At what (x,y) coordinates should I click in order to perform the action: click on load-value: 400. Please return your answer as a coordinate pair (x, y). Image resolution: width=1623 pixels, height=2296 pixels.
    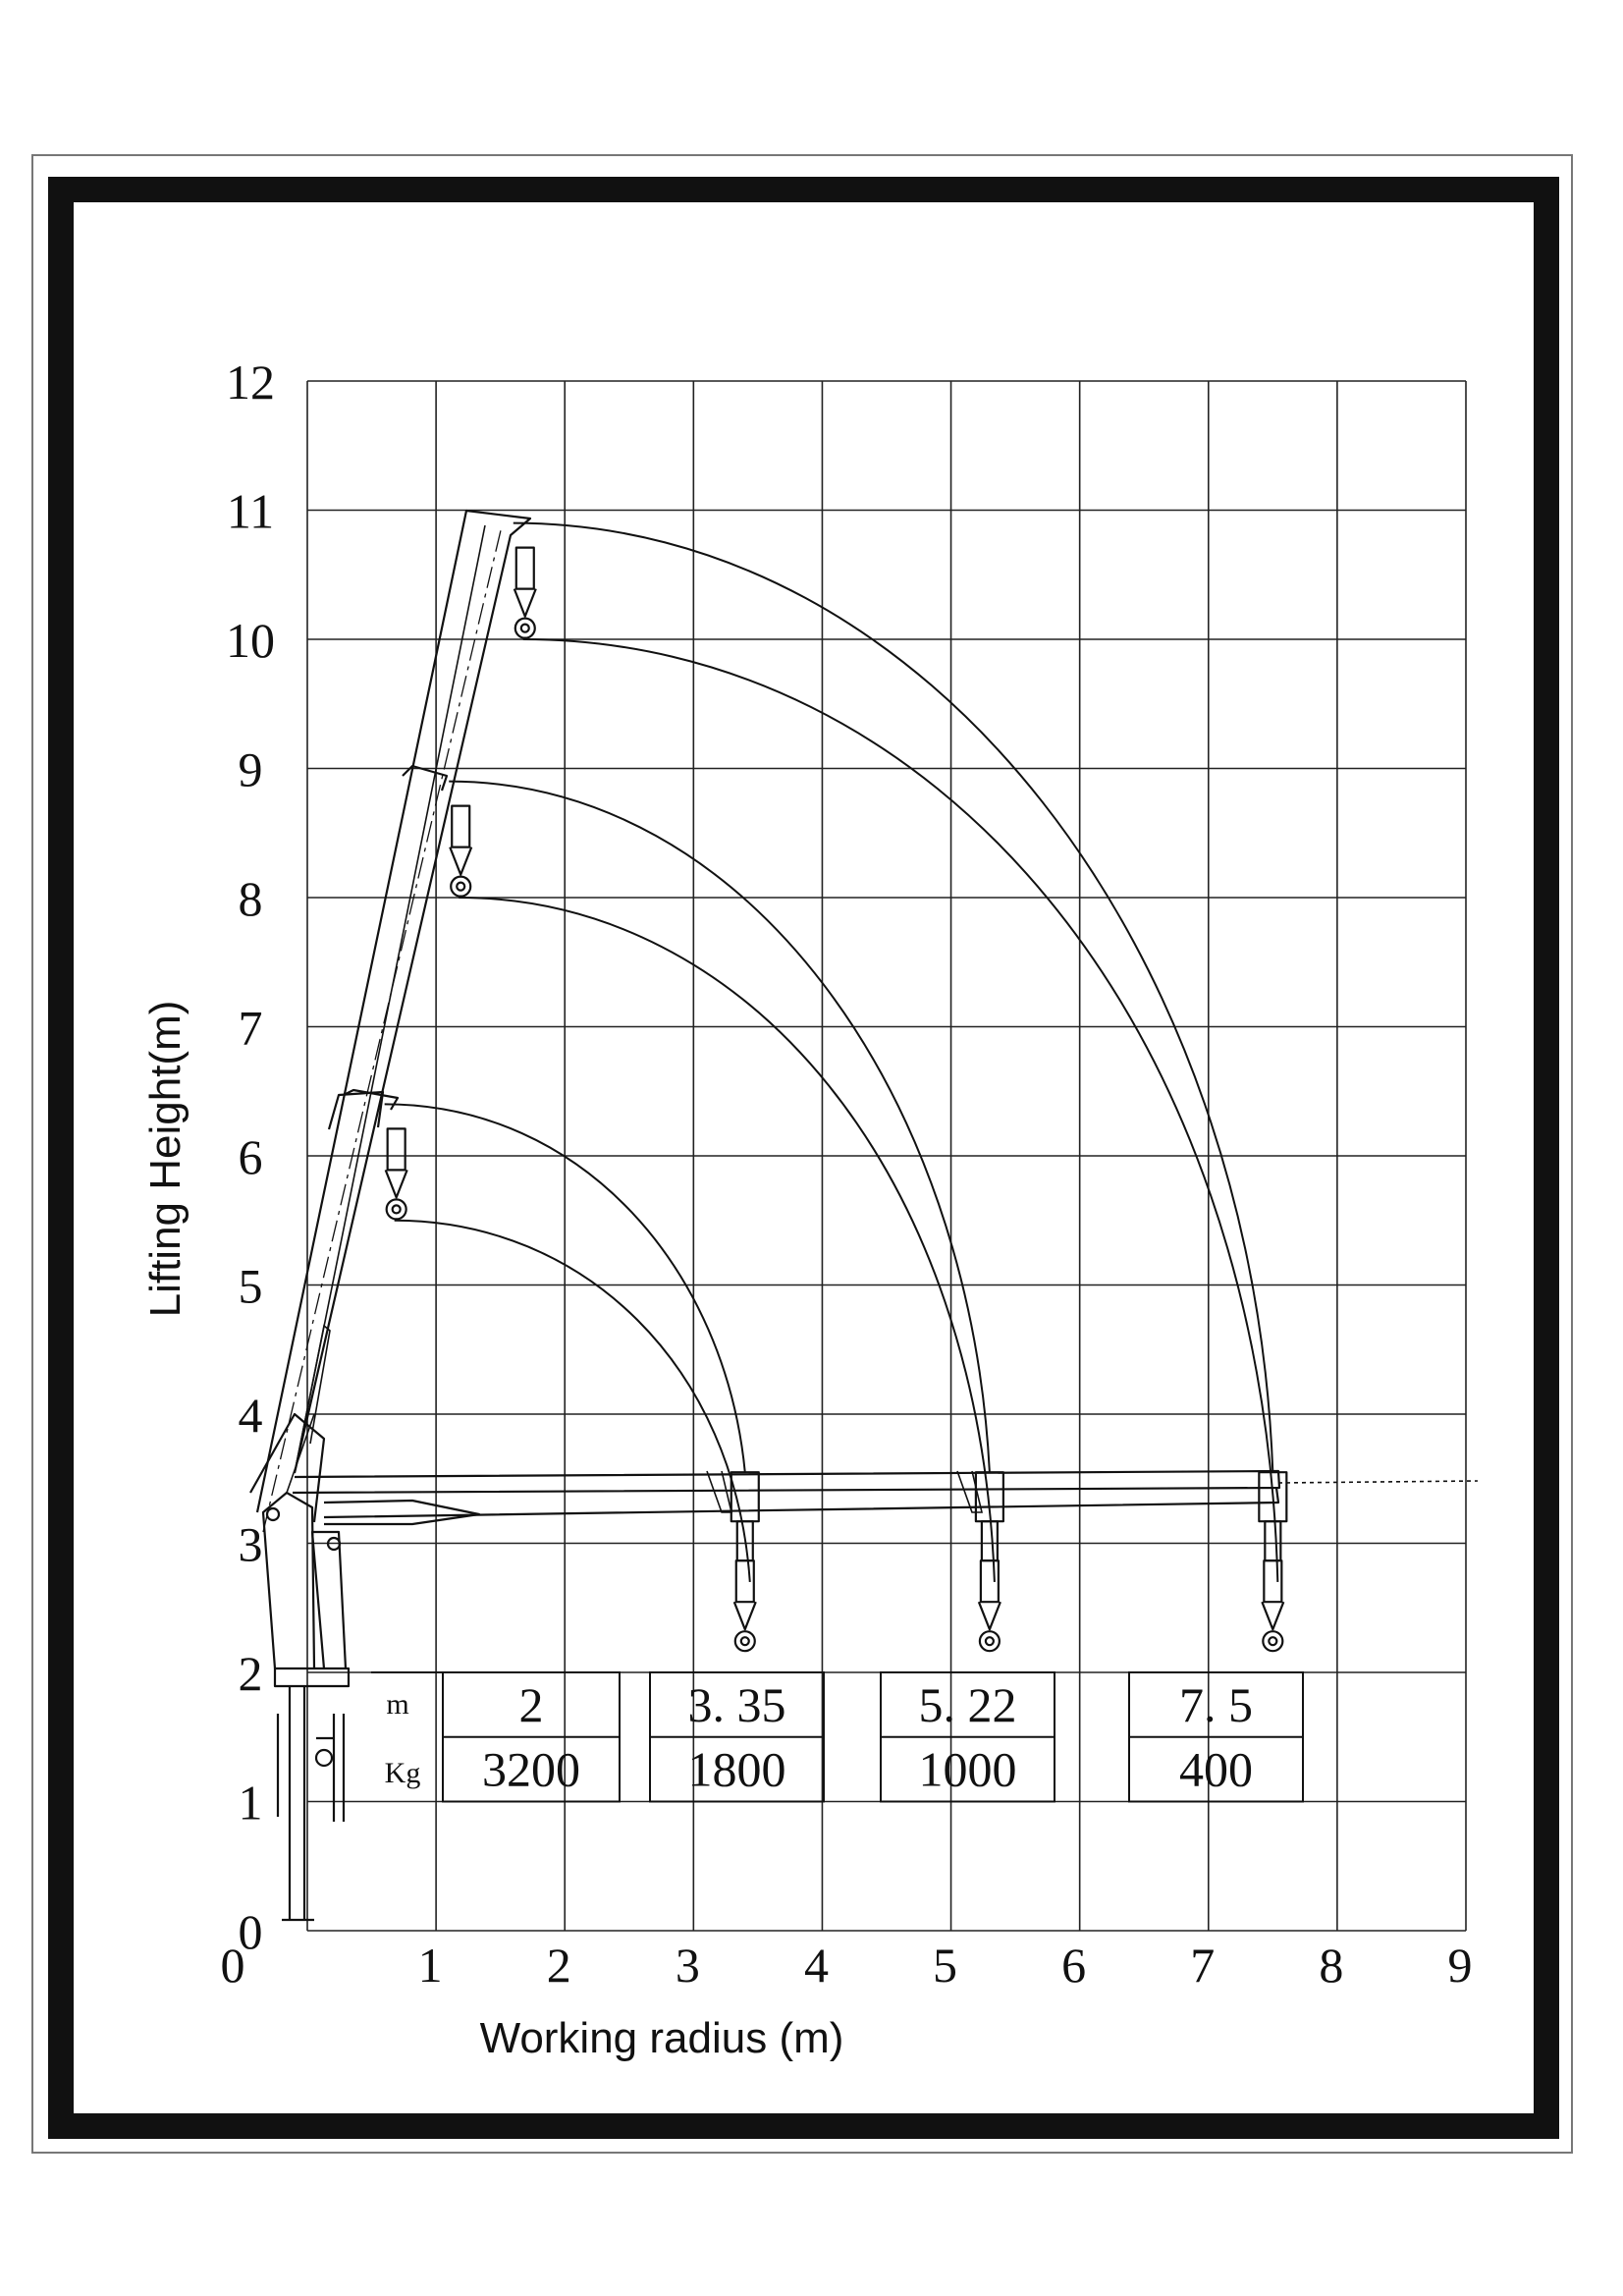
    Looking at the image, I should click on (1216, 1769).